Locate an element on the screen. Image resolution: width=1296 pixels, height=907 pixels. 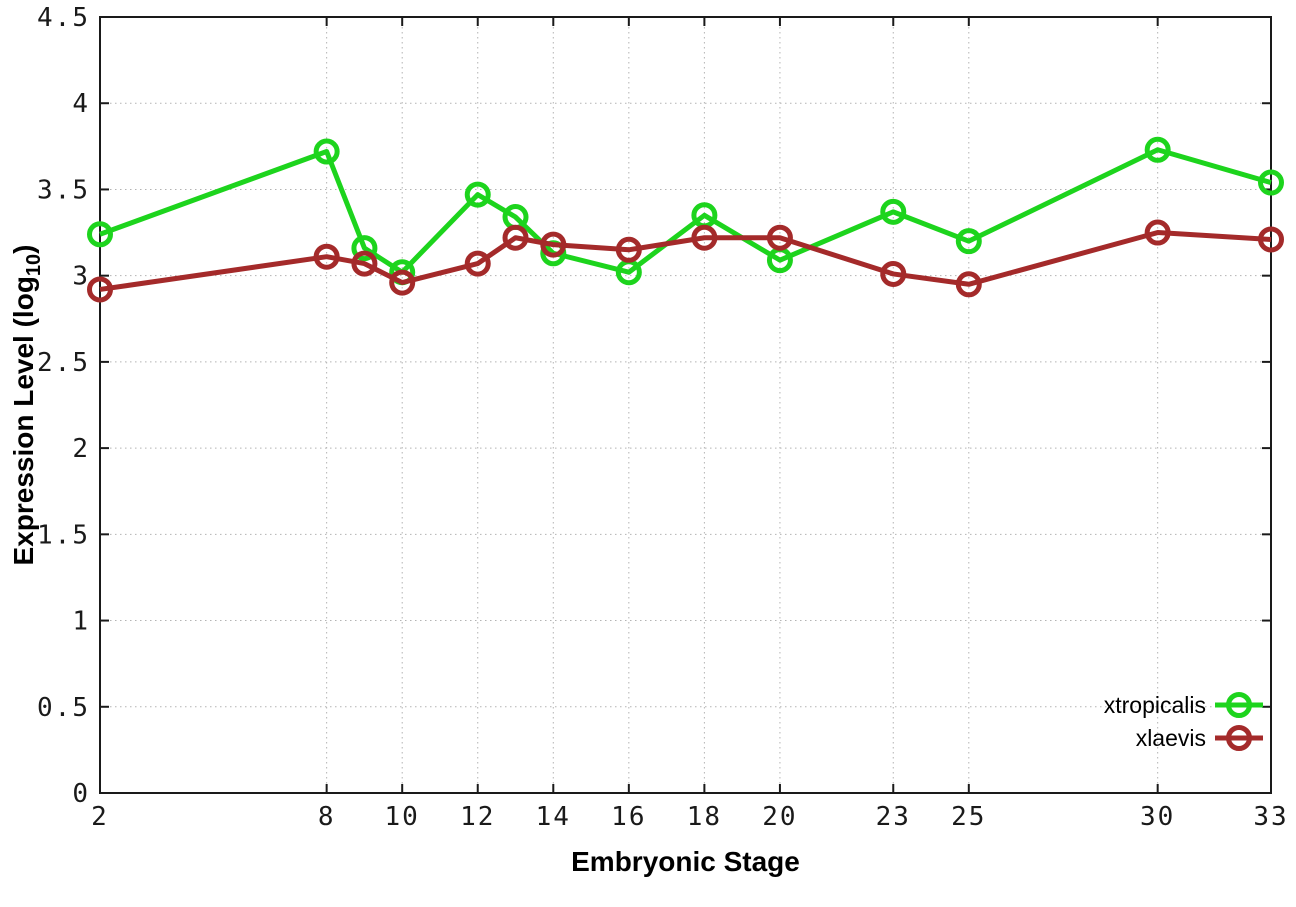
x-tick-label: 14 is located at coordinates (553, 817).